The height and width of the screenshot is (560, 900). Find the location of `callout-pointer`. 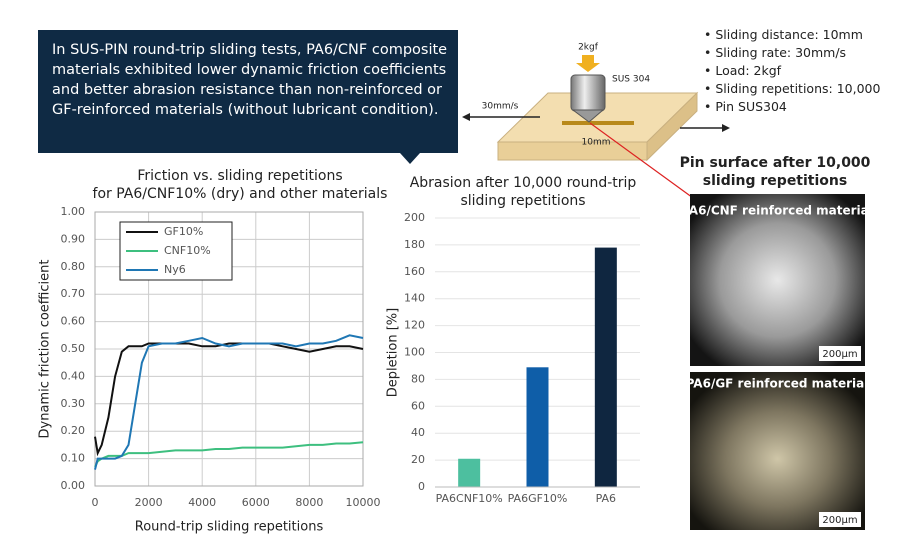

callout-pointer is located at coordinates (410, 158).